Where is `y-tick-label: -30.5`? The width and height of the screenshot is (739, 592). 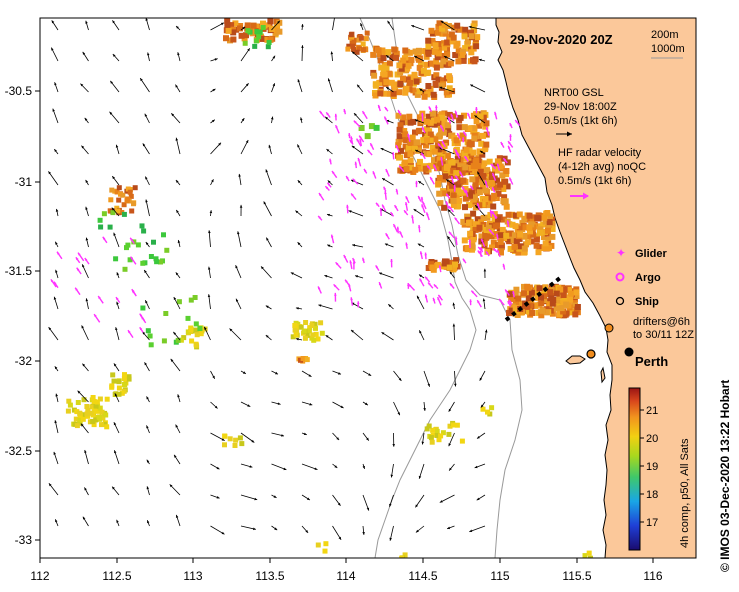 y-tick-label: -30.5 is located at coordinates (19, 91).